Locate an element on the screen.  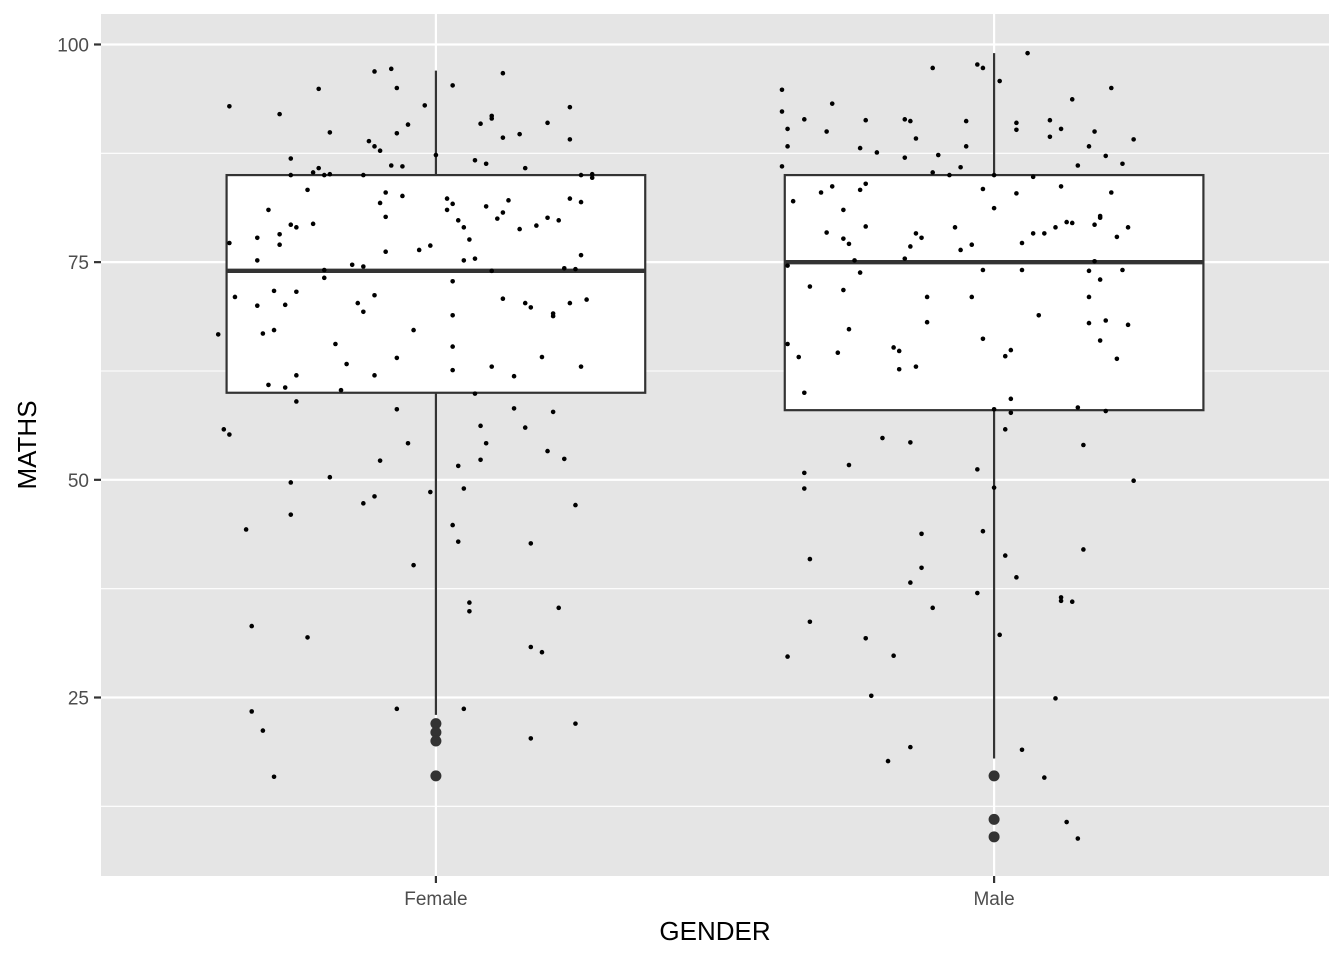
x-tick-label: Male is located at coordinates (993, 899).